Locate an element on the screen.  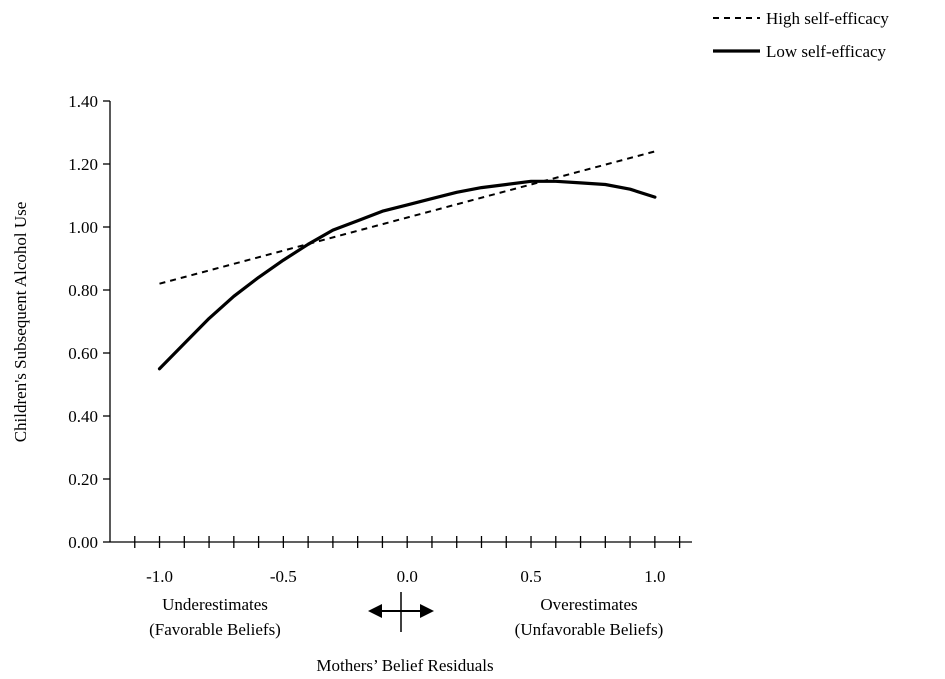
x-tick-label: 0.0 is located at coordinates (407, 576).